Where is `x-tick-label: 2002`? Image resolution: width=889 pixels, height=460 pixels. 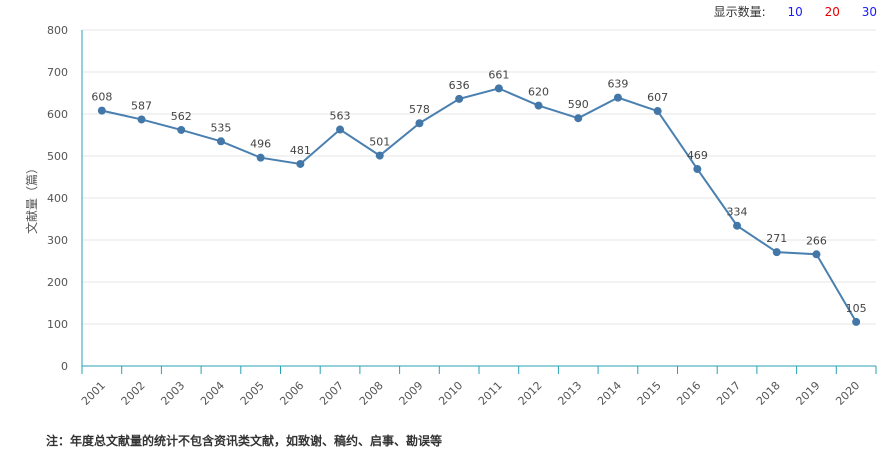 x-tick-label: 2002 is located at coordinates (133, 393).